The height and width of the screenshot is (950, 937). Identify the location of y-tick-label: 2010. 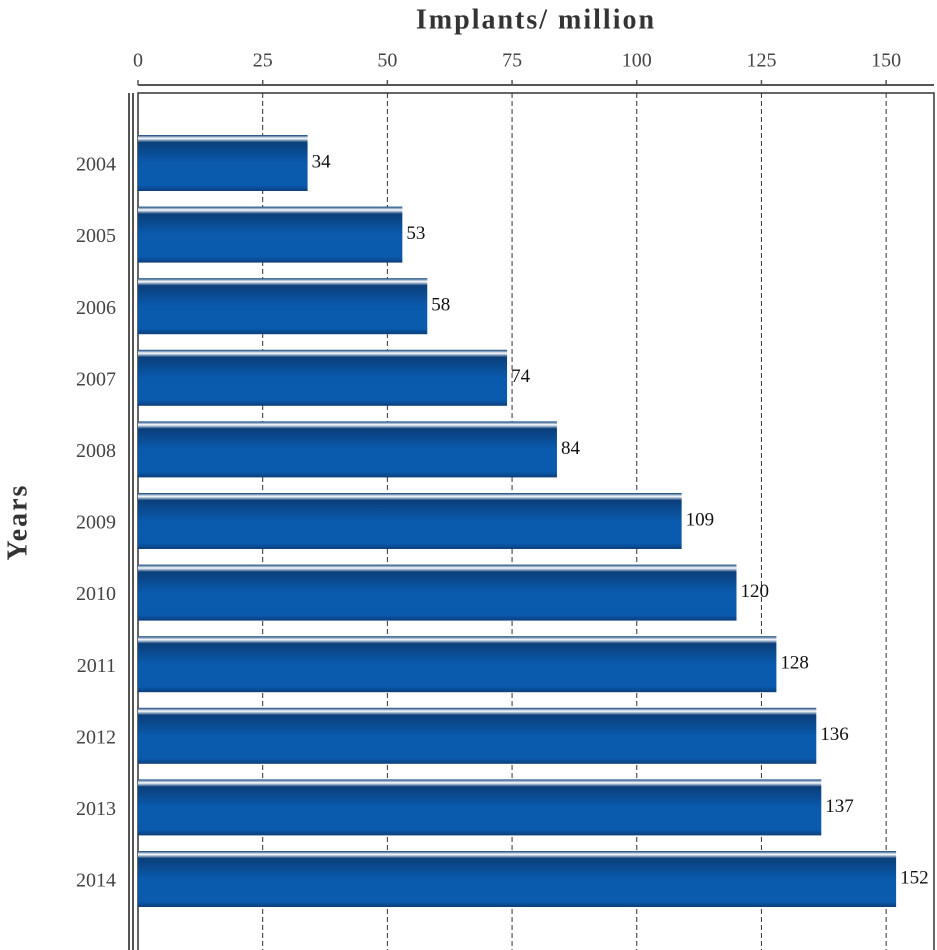
(96, 594).